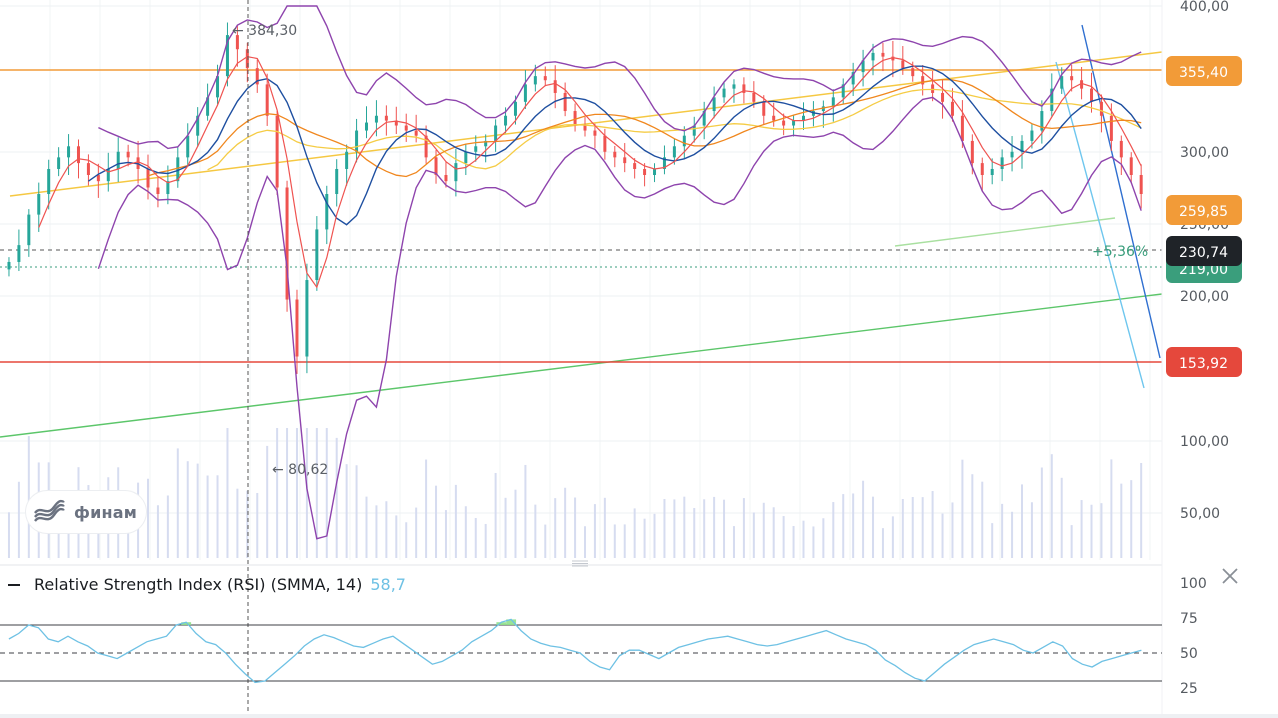  I want to click on y-tick-200: 200,00, so click(1204, 297).